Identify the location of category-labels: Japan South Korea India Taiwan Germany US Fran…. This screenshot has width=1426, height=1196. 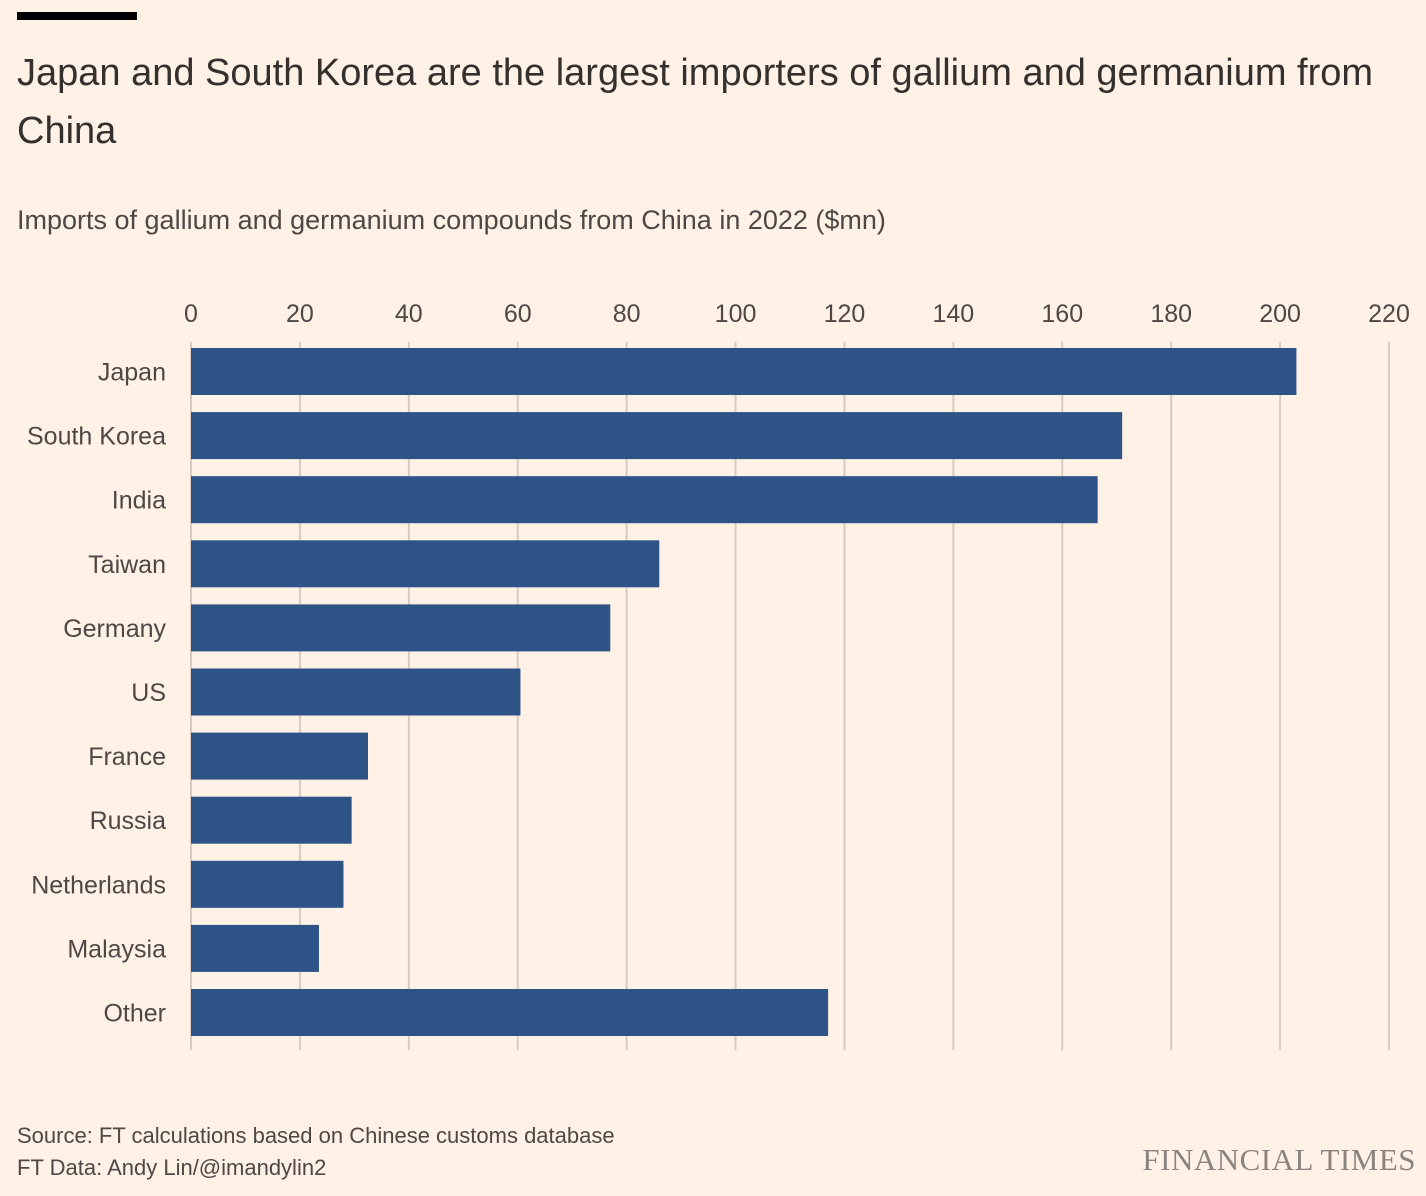
(96, 693).